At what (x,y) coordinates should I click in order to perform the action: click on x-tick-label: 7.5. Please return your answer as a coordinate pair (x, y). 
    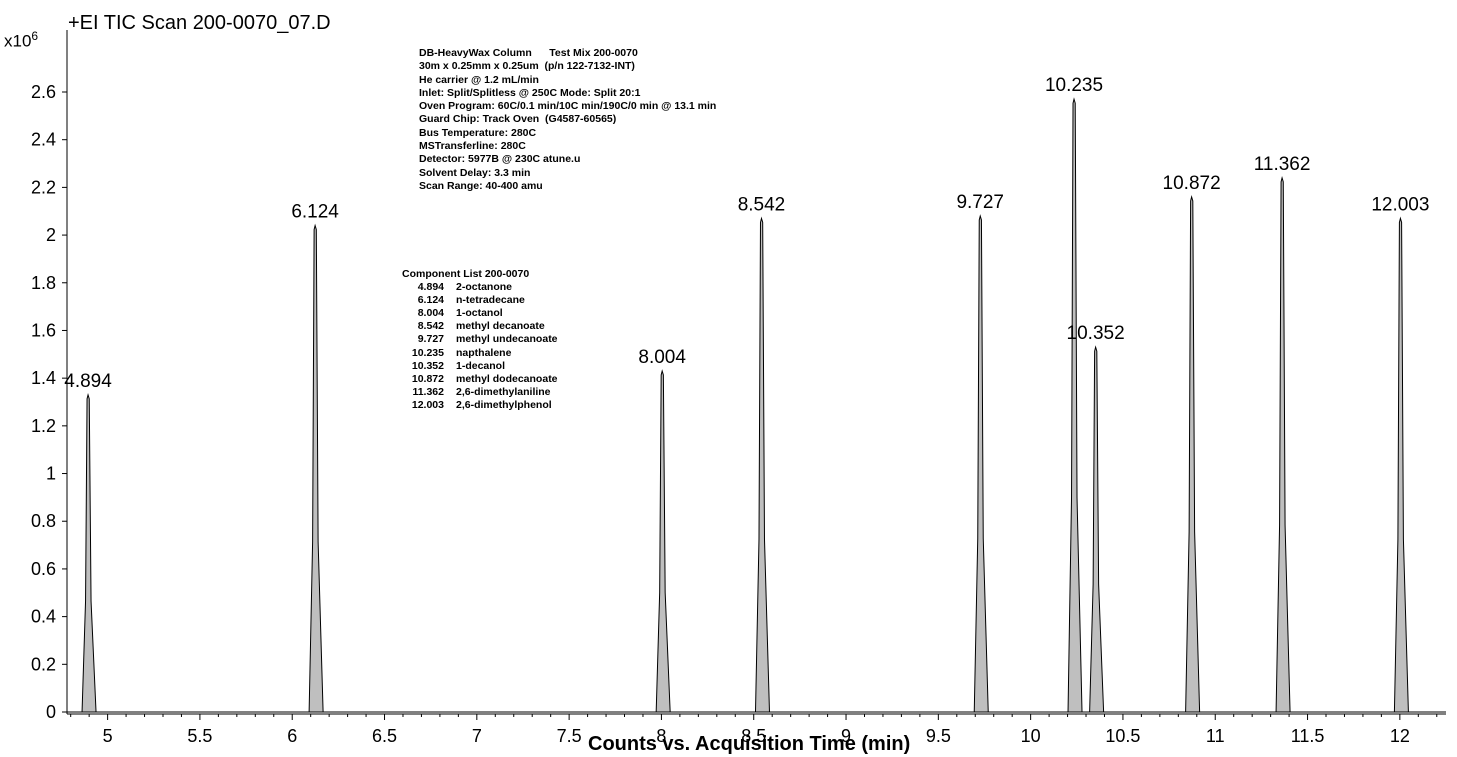
    Looking at the image, I should click on (569, 736).